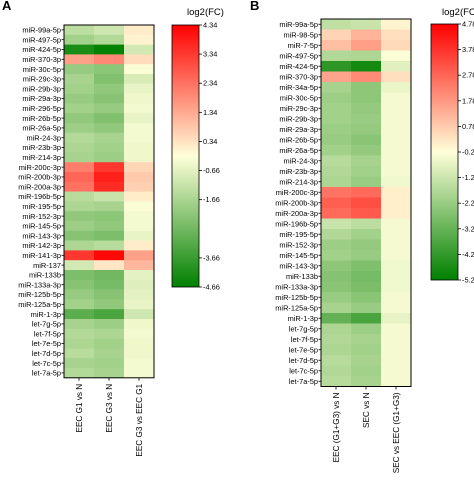 Image resolution: width=474 pixels, height=485 pixels. I want to click on row-label: miR-98-5p, so click(301, 34).